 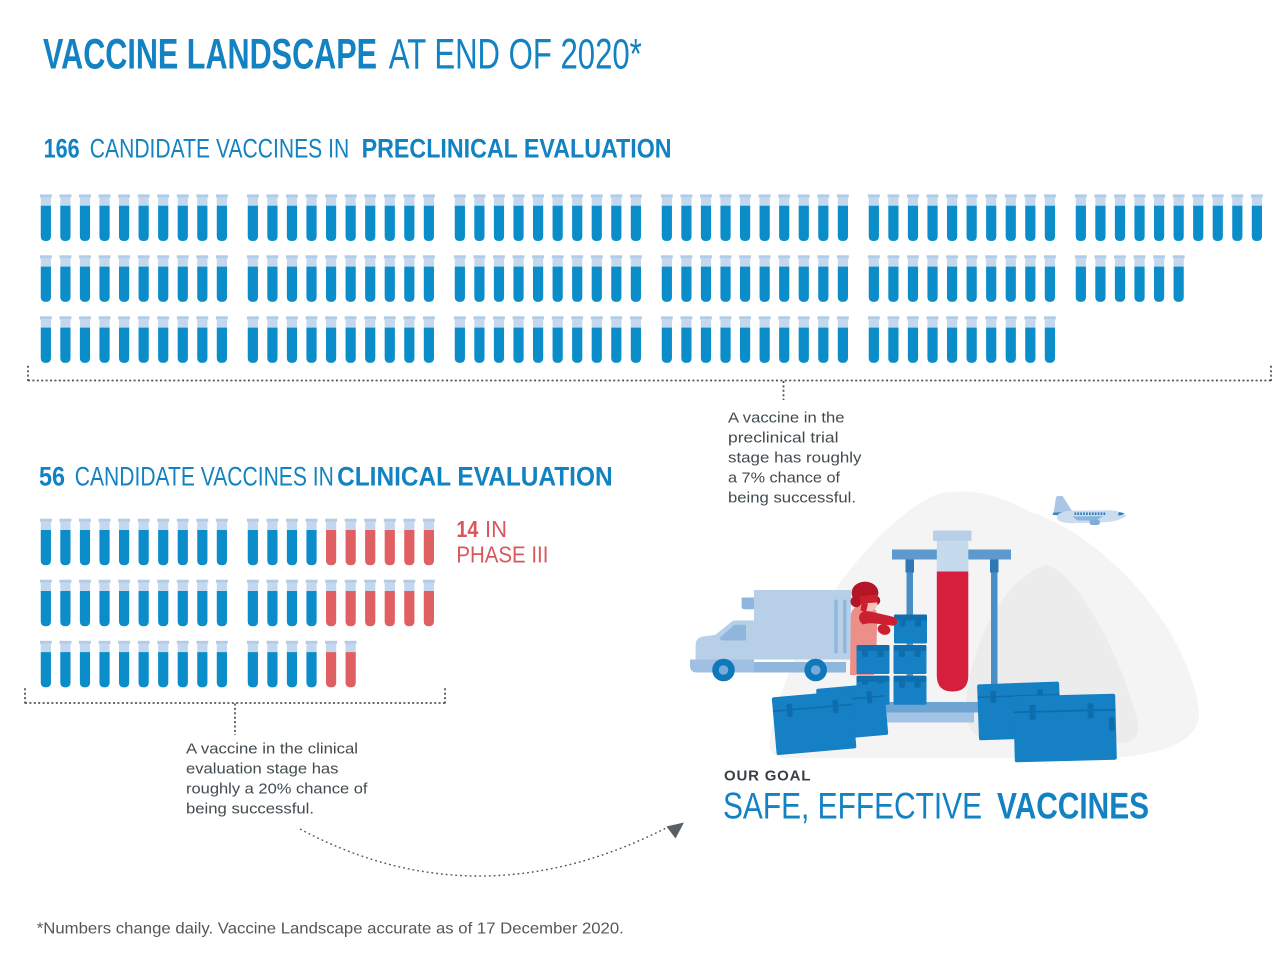 What do you see at coordinates (767, 776) in the screenshot?
I see `svg-text: OUR GOAL` at bounding box center [767, 776].